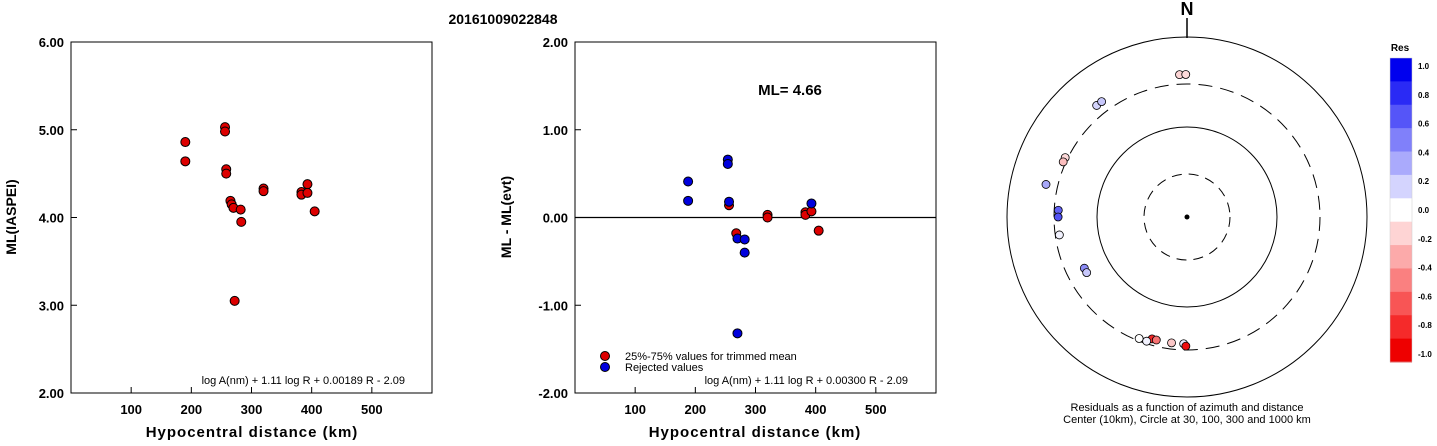 The height and width of the screenshot is (446, 1437). I want to click on residual-x-axis-label: Hypocentral distance (km), so click(755, 432).